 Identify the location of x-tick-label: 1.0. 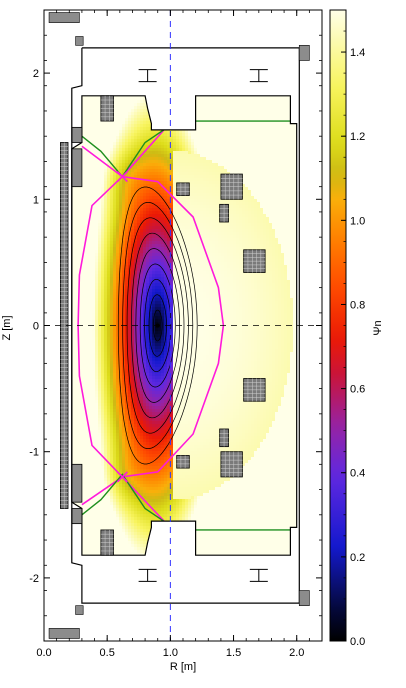
(170, 653).